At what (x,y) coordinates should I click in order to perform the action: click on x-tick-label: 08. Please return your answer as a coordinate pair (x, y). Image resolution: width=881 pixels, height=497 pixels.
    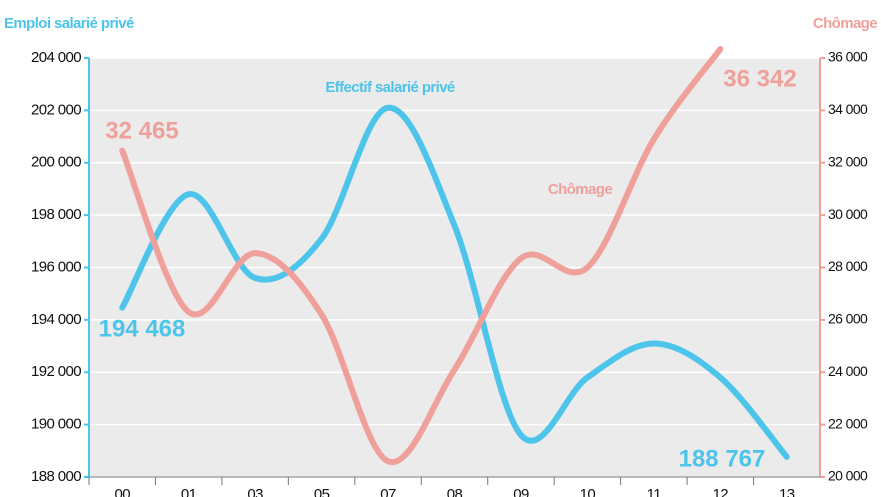
    Looking at the image, I should click on (455, 491).